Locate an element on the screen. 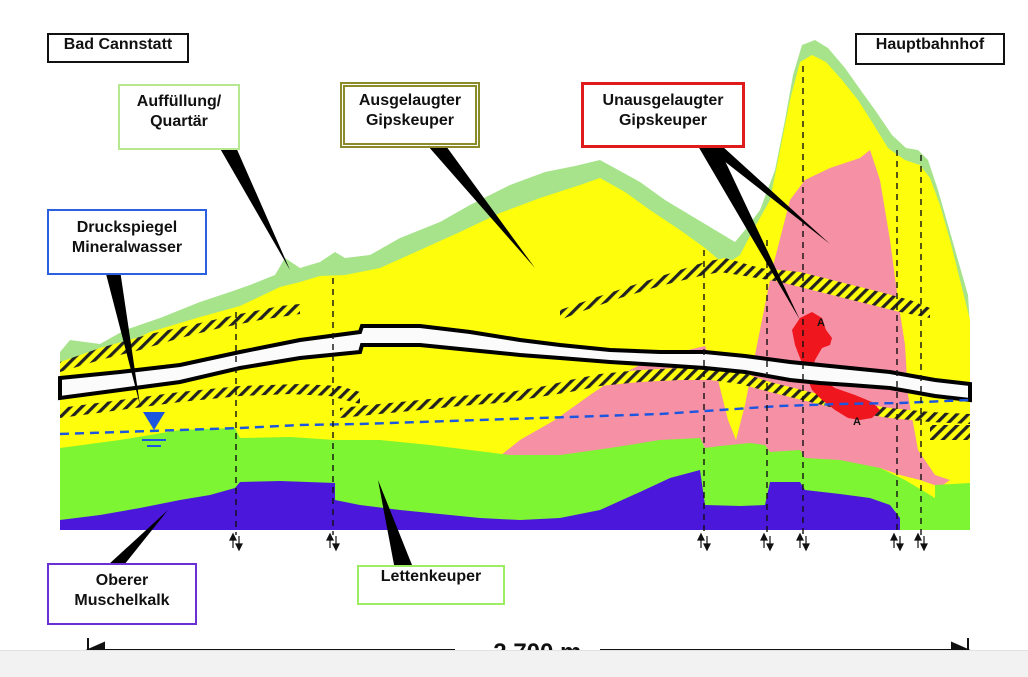 Image resolution: width=1028 pixels, height=677 pixels. muschelkalk-layer is located at coordinates (480, 500).